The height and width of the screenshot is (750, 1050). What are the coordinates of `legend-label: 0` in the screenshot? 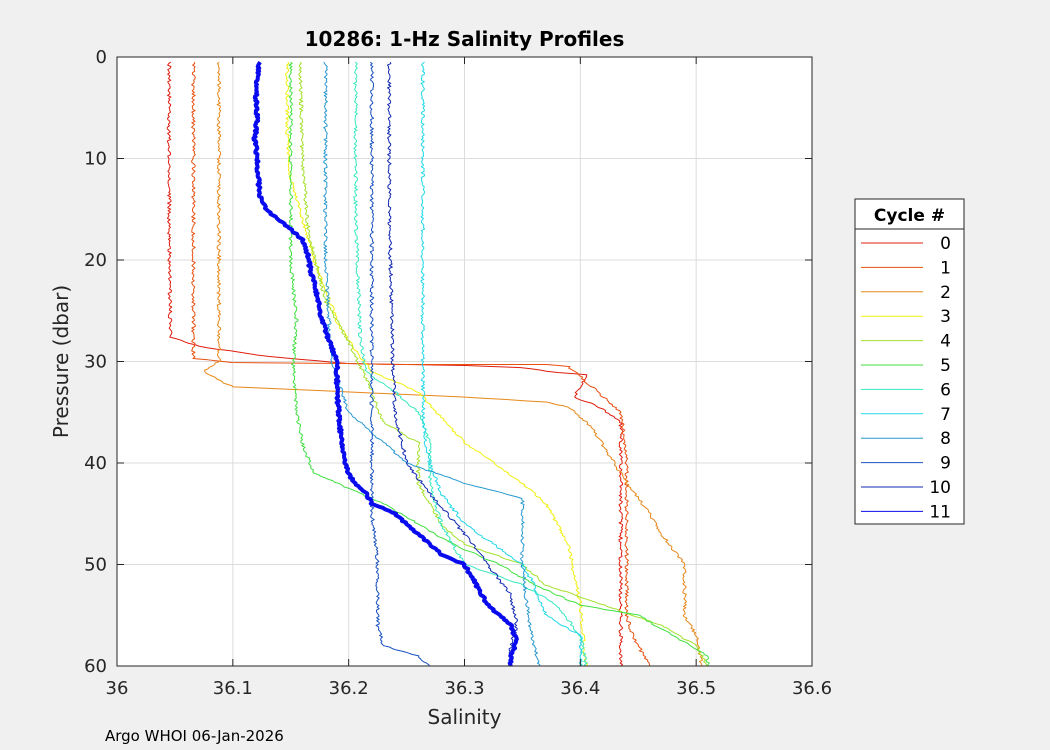 It's located at (945, 244).